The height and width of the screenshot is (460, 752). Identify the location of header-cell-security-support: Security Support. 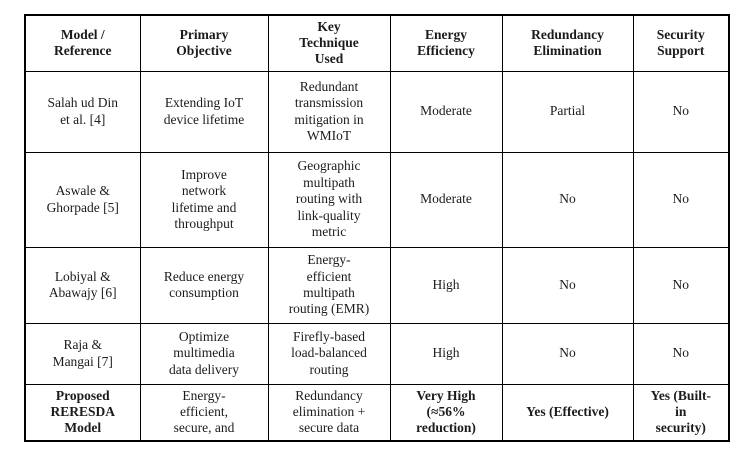
(681, 43).